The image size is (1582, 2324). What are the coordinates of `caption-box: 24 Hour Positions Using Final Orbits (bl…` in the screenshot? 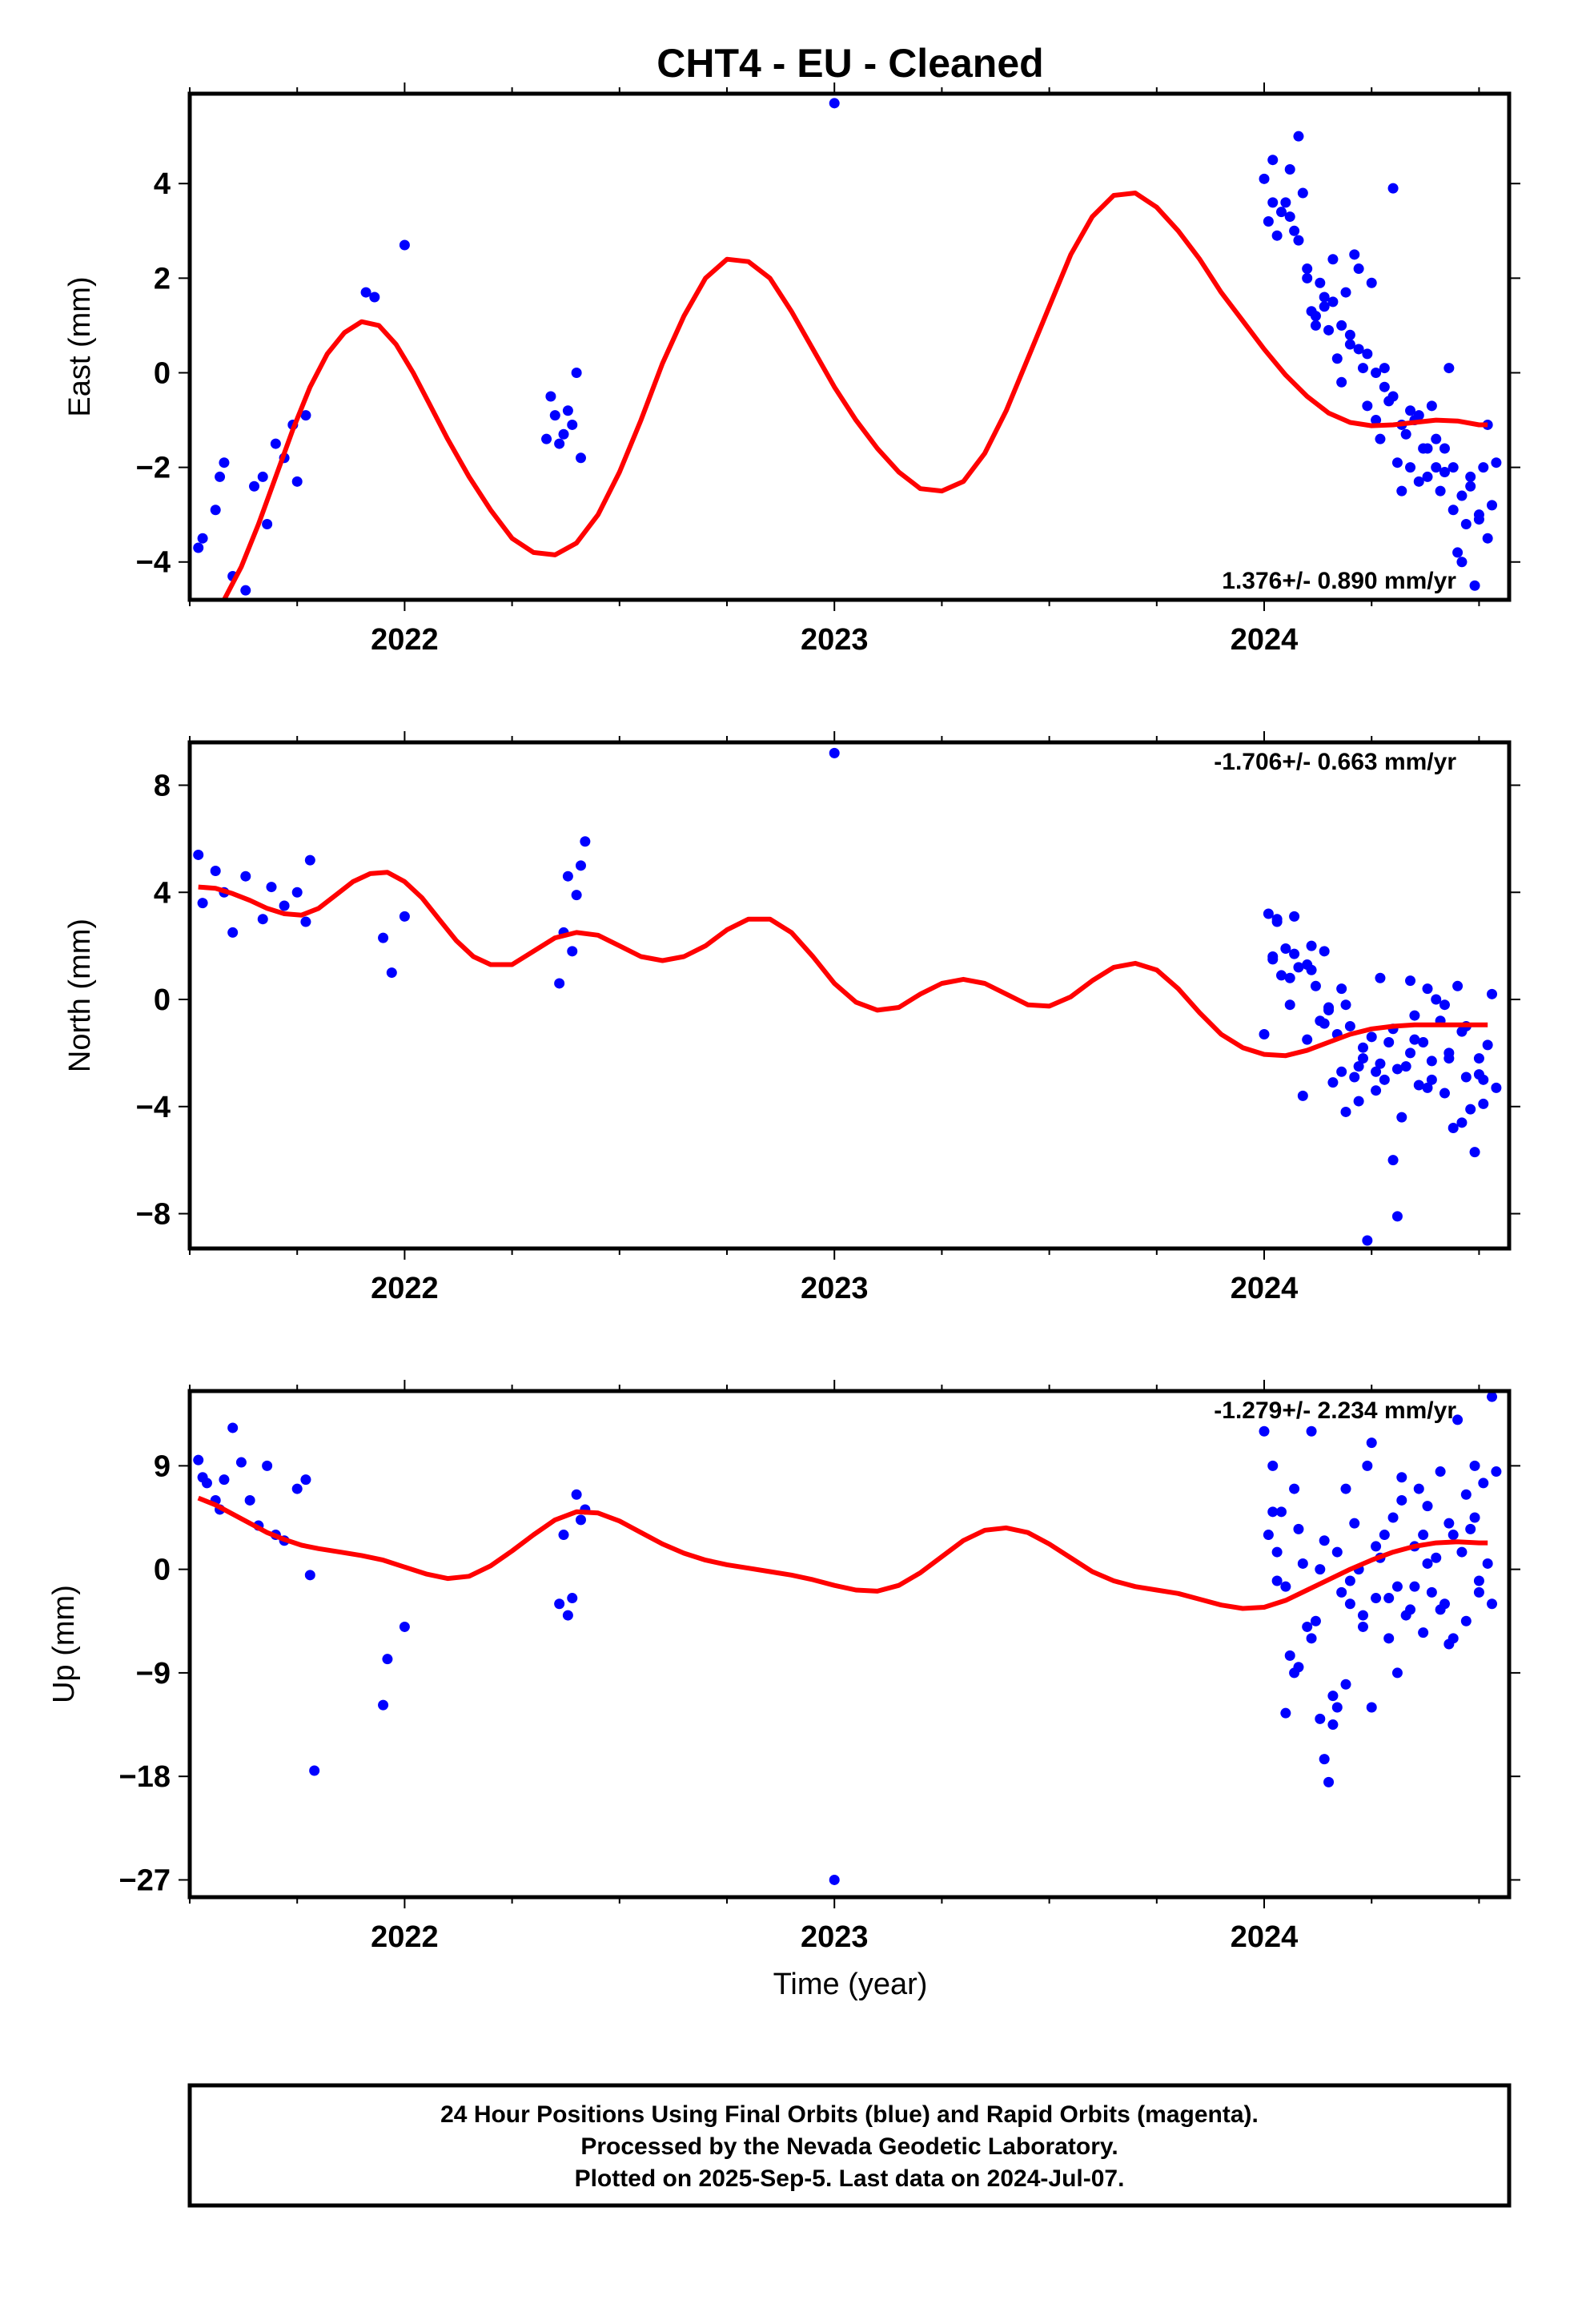 It's located at (849, 2145).